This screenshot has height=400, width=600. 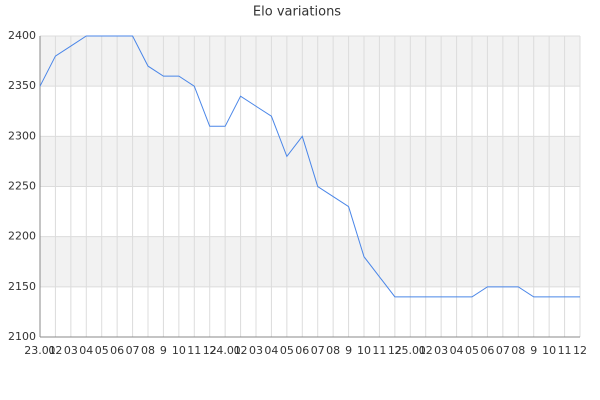 What do you see at coordinates (225, 350) in the screenshot?
I see `x-tick-label: 24.01` at bounding box center [225, 350].